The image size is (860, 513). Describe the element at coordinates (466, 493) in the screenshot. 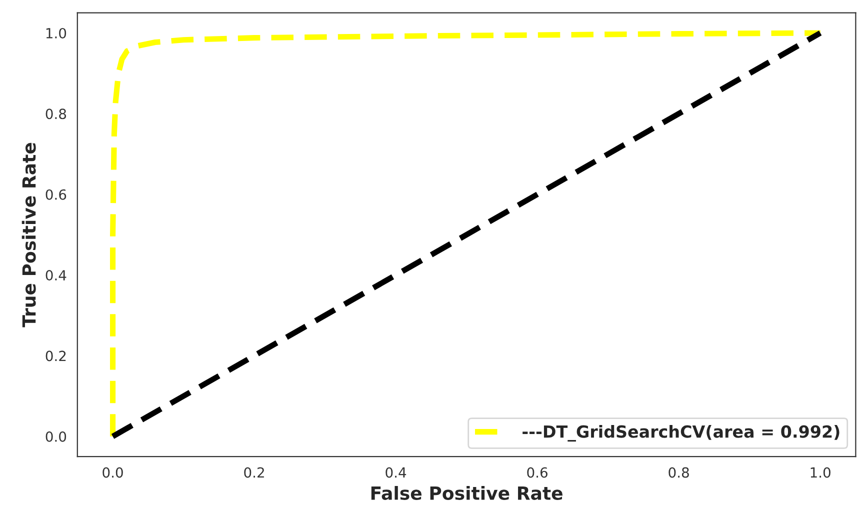

I see `x-axis-title: False Positive Rate` at that location.